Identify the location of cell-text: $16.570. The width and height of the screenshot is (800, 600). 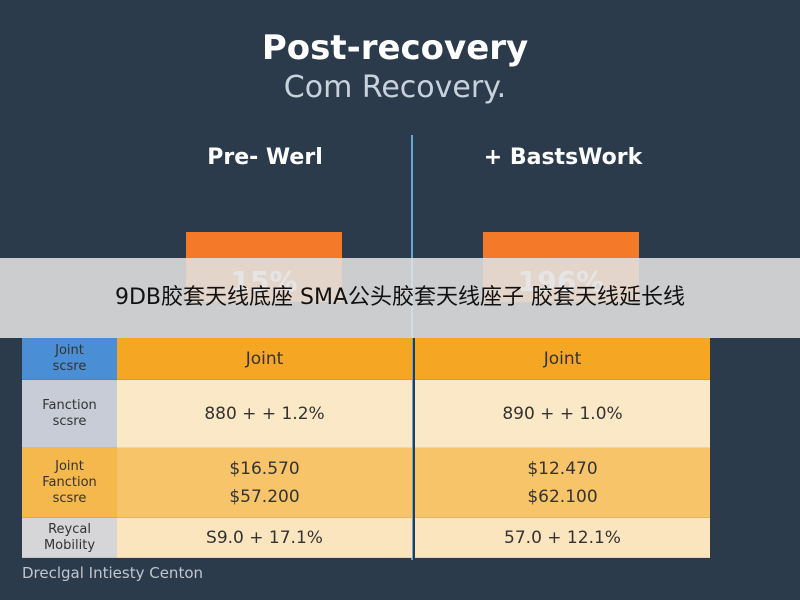
(264, 468).